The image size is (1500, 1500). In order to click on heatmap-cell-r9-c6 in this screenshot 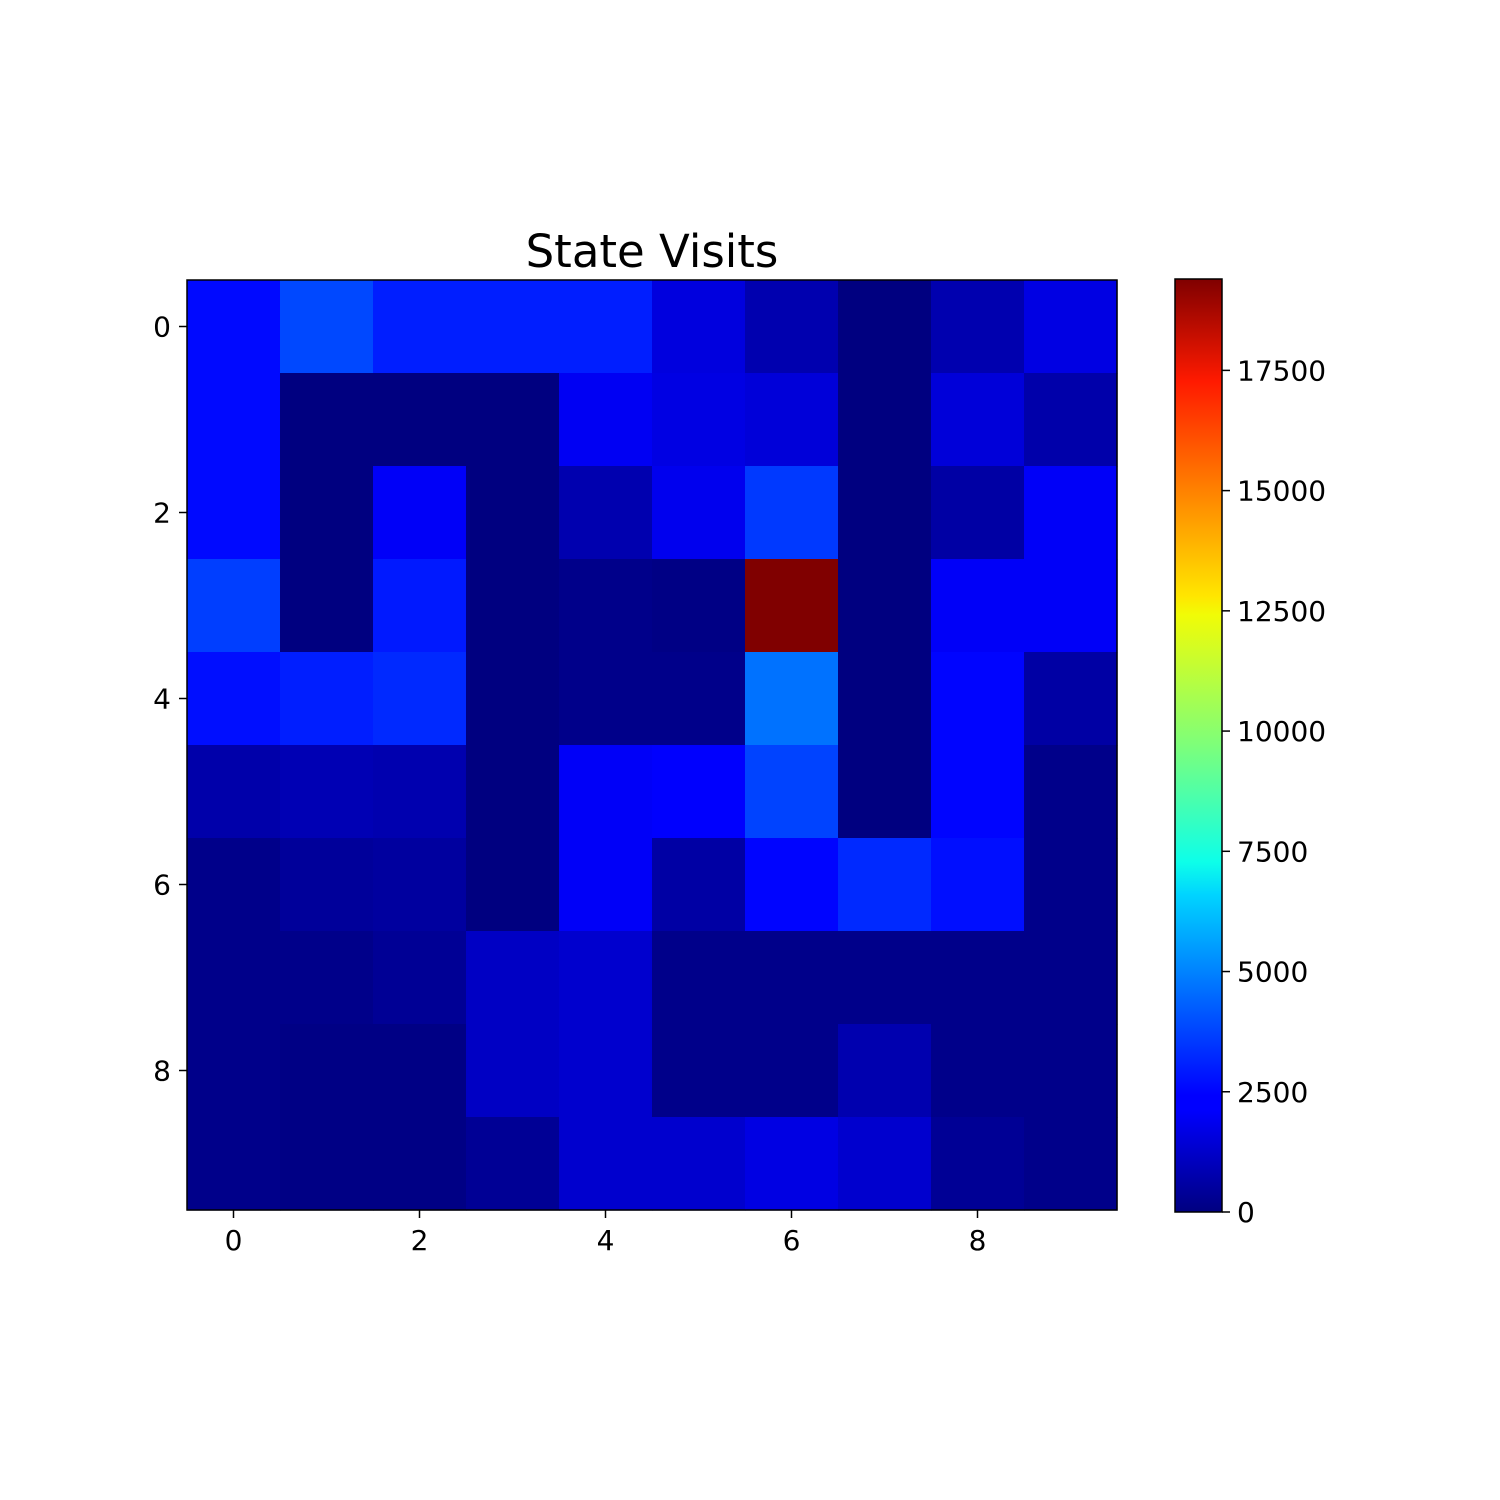, I will do `click(792, 1164)`.